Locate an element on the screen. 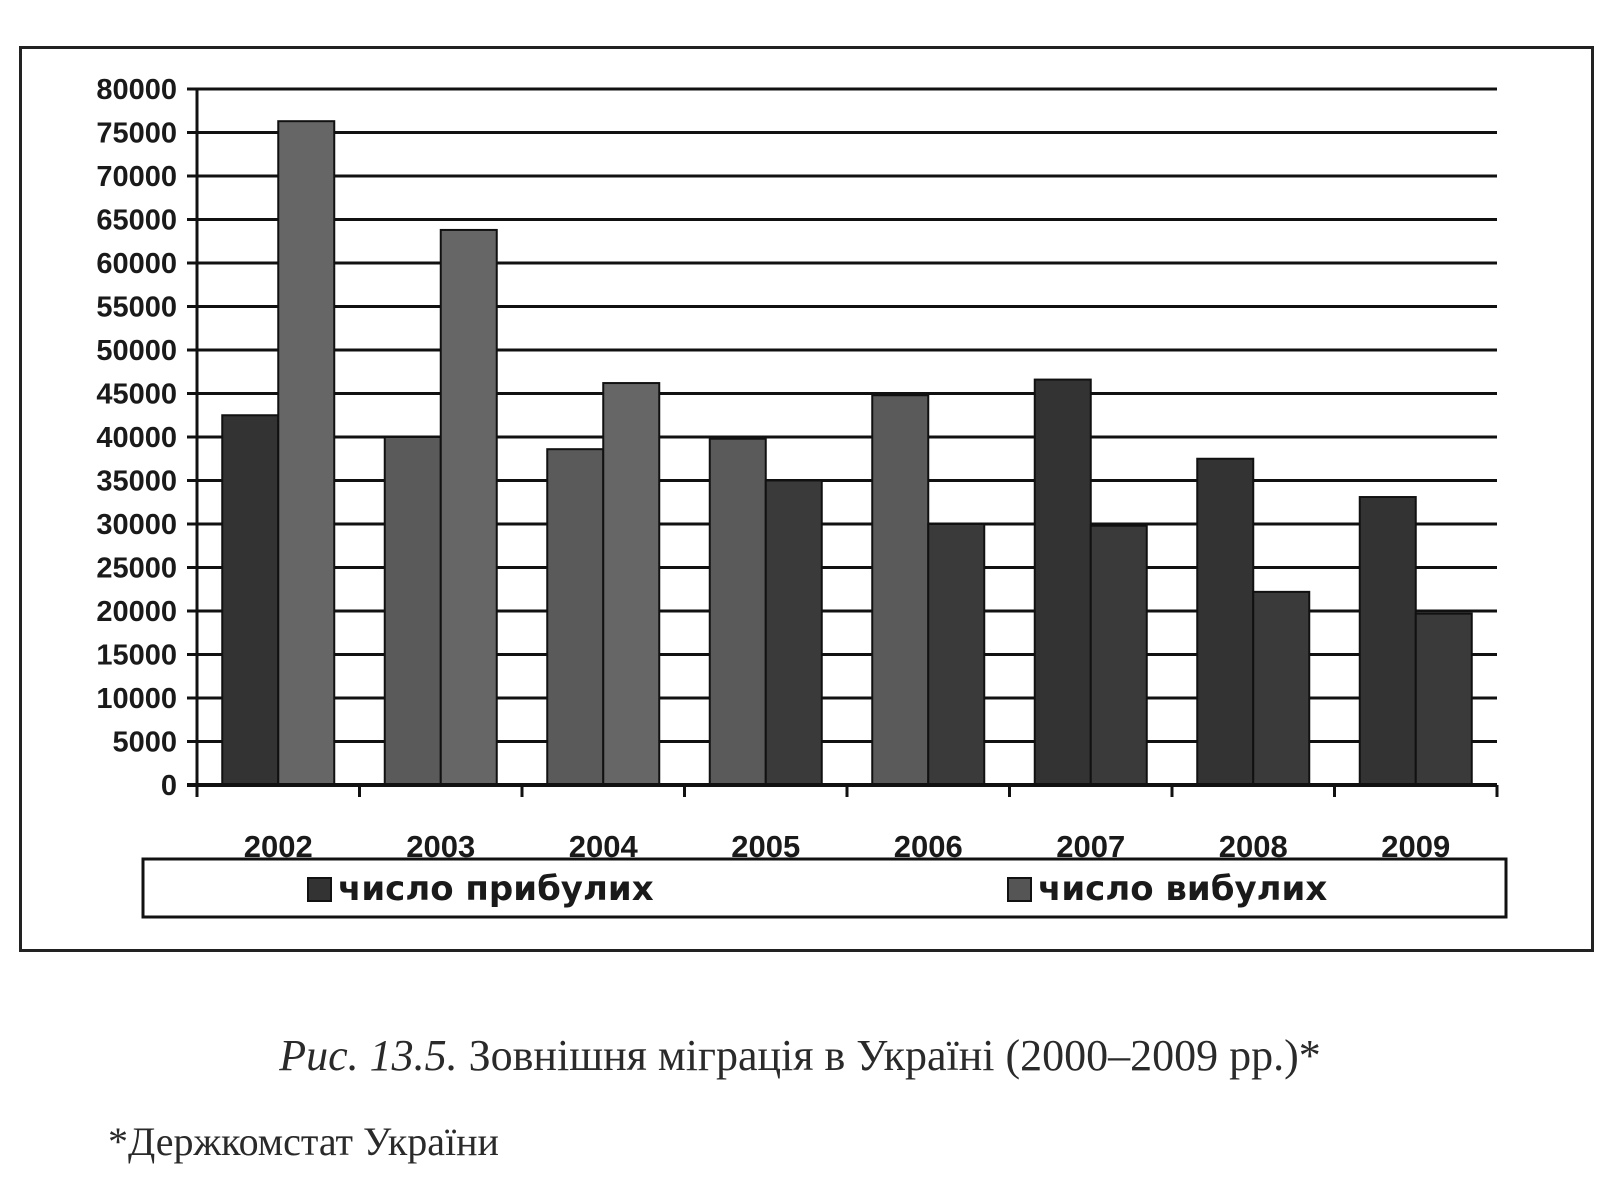 This screenshot has height=1200, width=1600. y-tick-label: 25000 is located at coordinates (136, 569).